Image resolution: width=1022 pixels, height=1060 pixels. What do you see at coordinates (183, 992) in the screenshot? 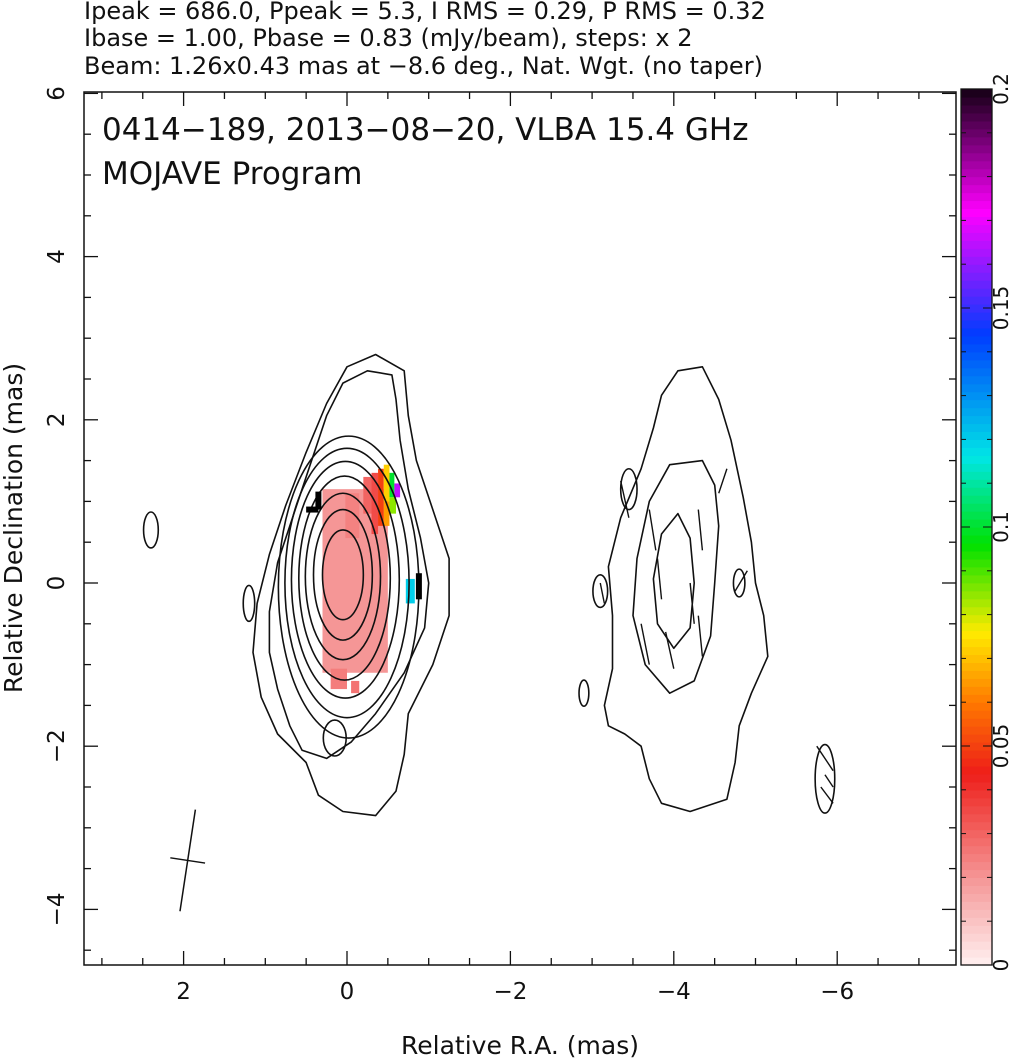
I see `x-tick-label: 2` at bounding box center [183, 992].